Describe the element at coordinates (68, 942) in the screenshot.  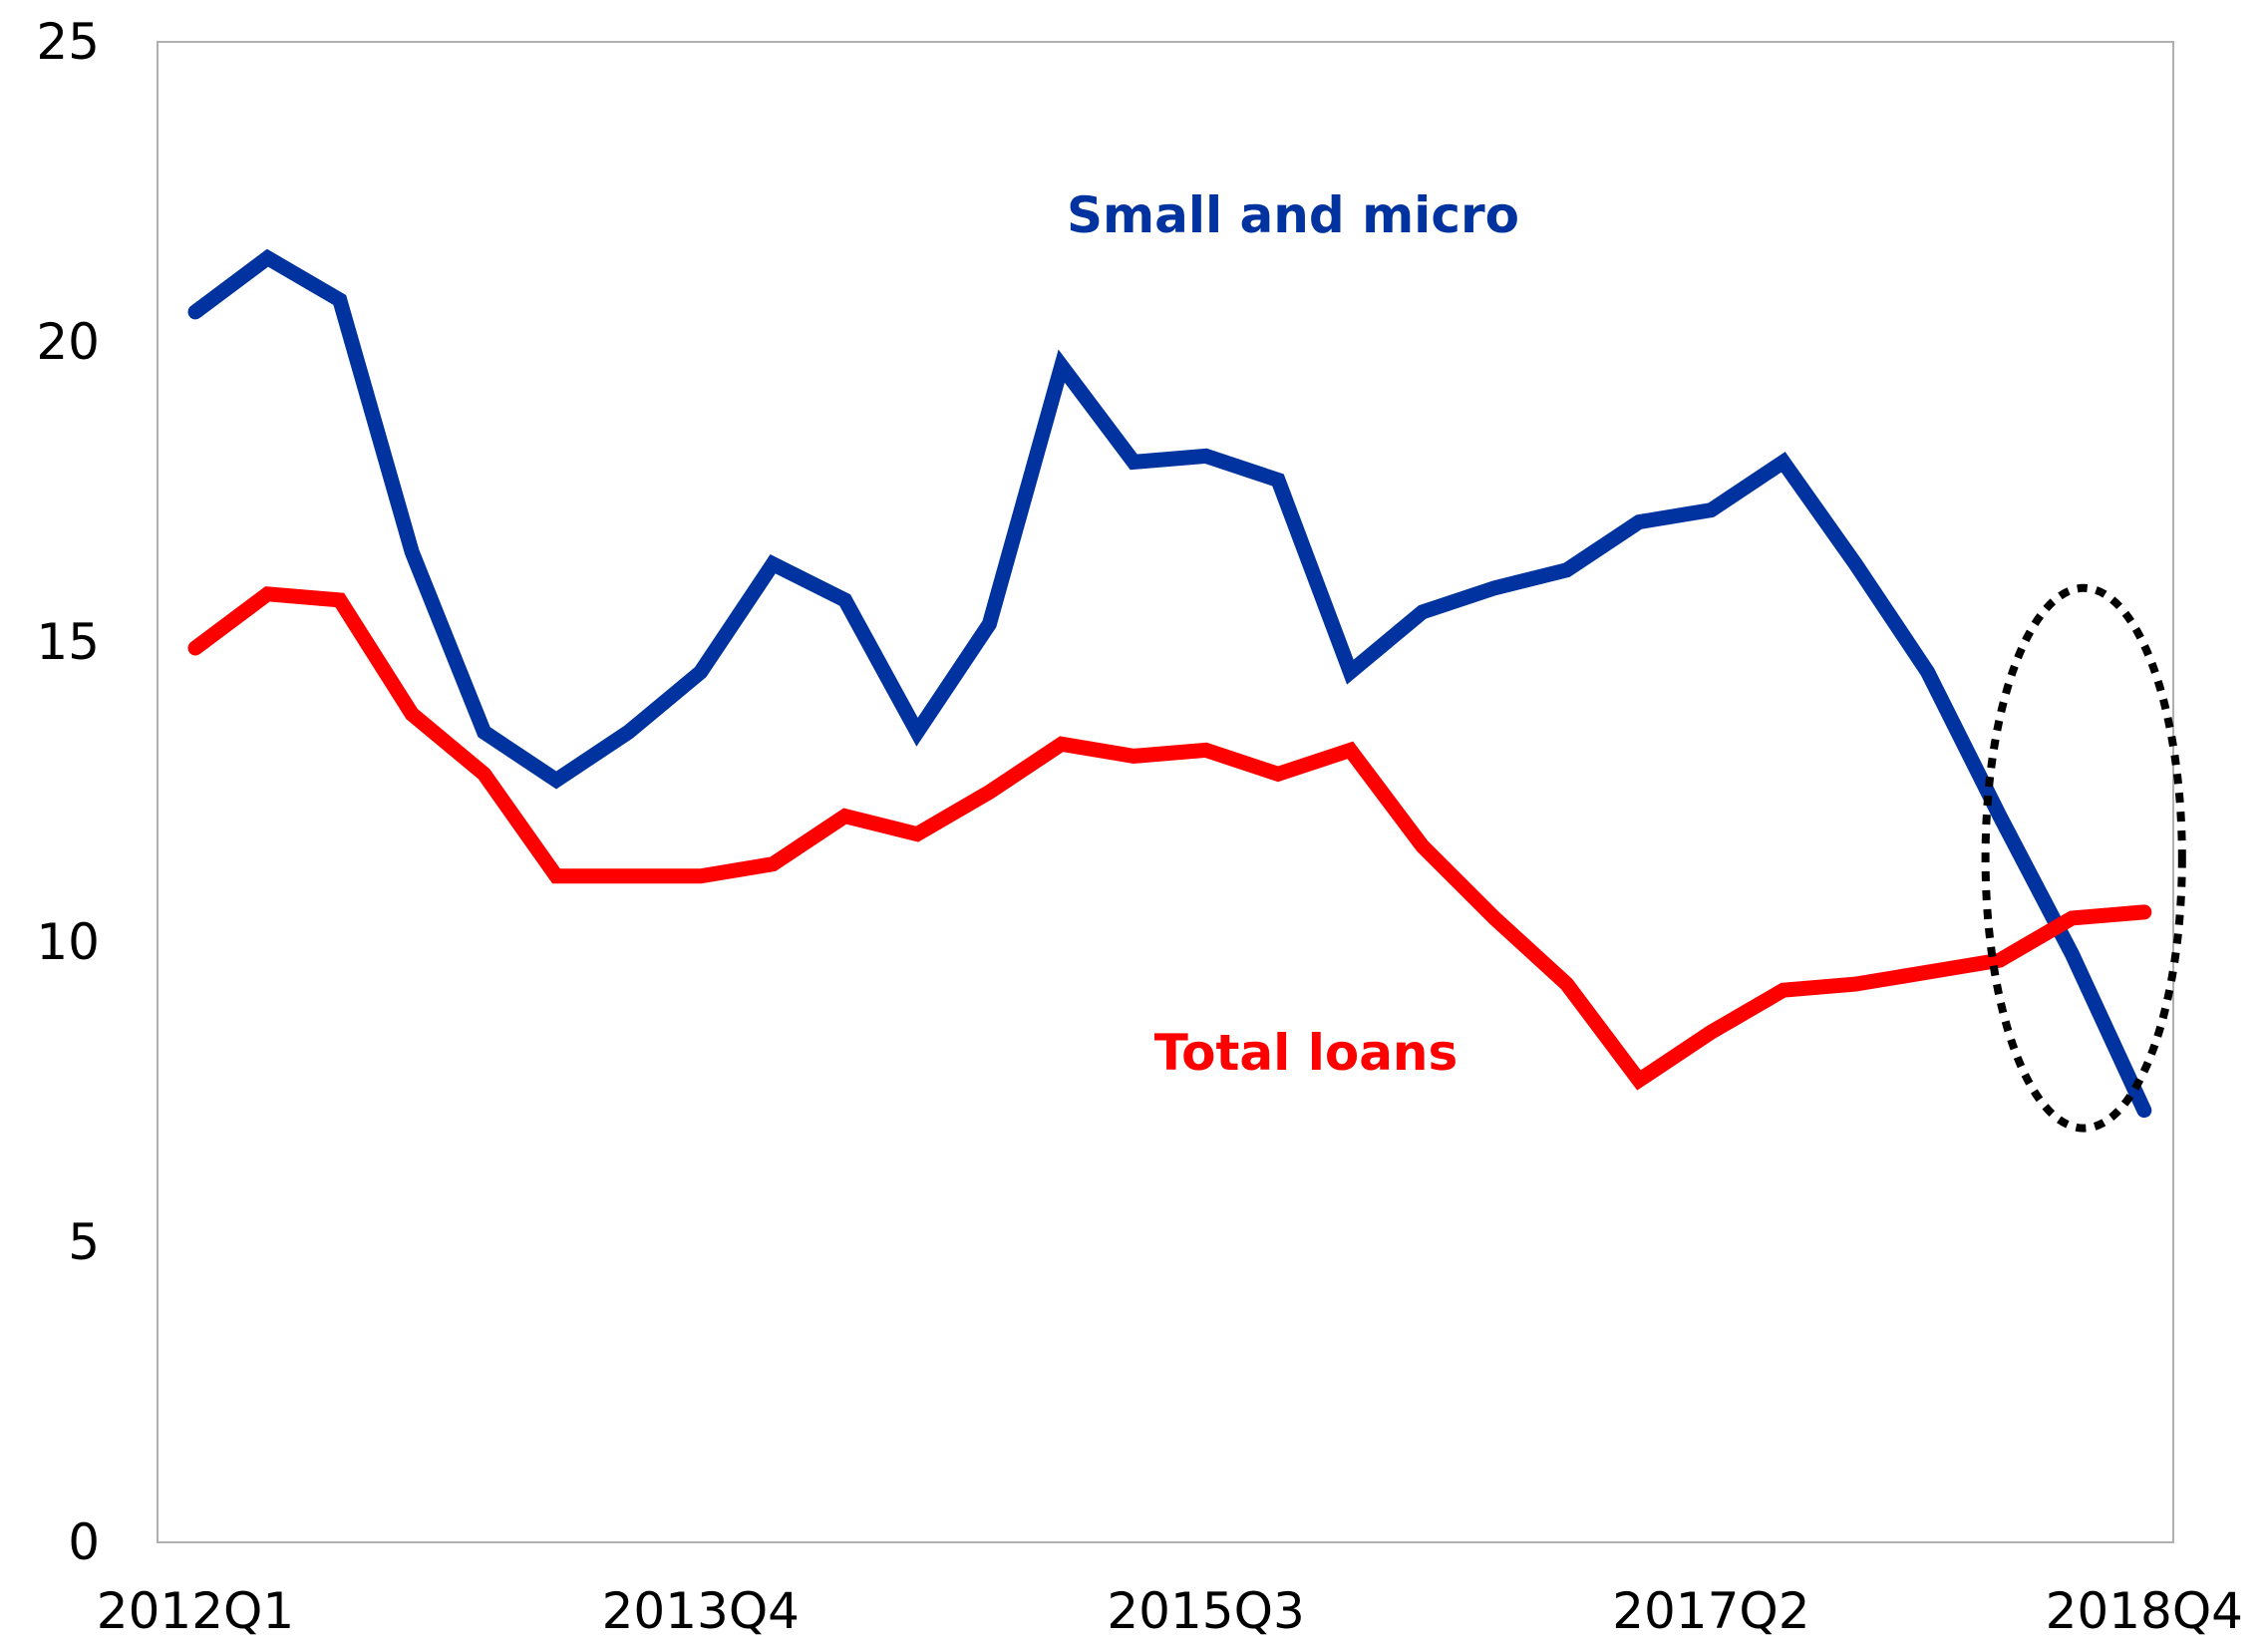
I see `y-tick-label: 10` at that location.